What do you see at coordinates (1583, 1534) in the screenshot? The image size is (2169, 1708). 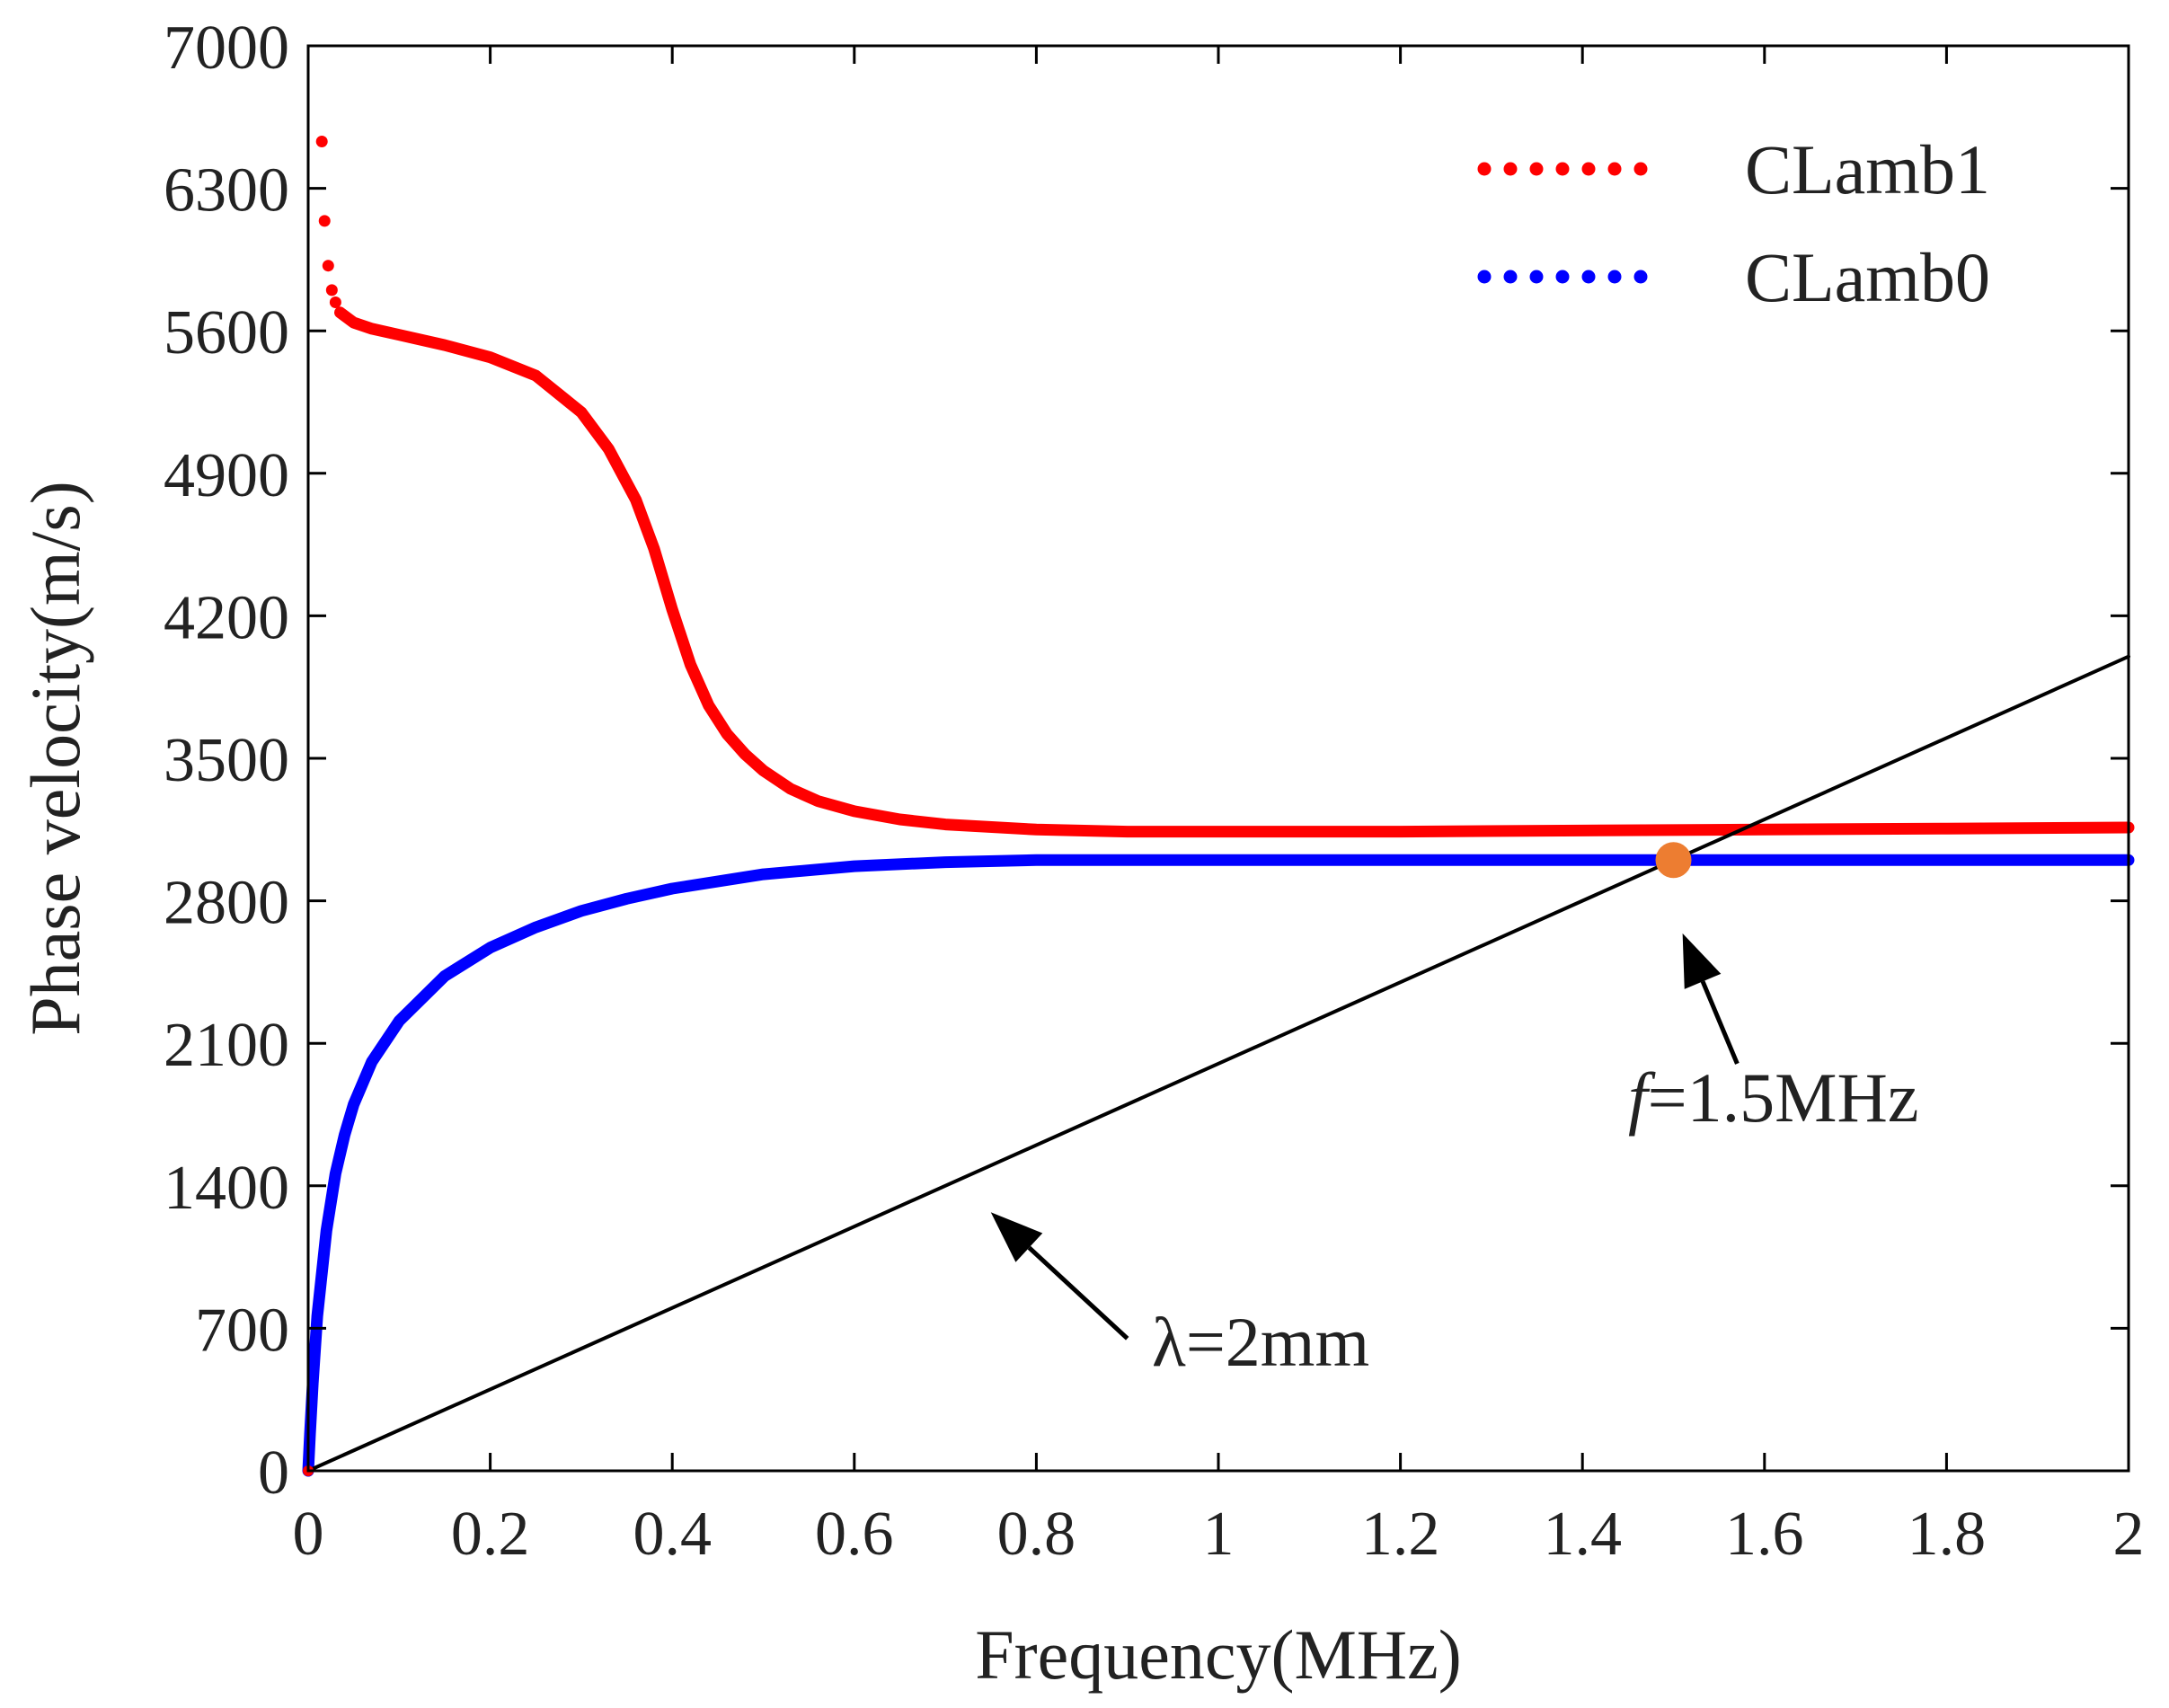 I see `x-tick-label: 1.4` at bounding box center [1583, 1534].